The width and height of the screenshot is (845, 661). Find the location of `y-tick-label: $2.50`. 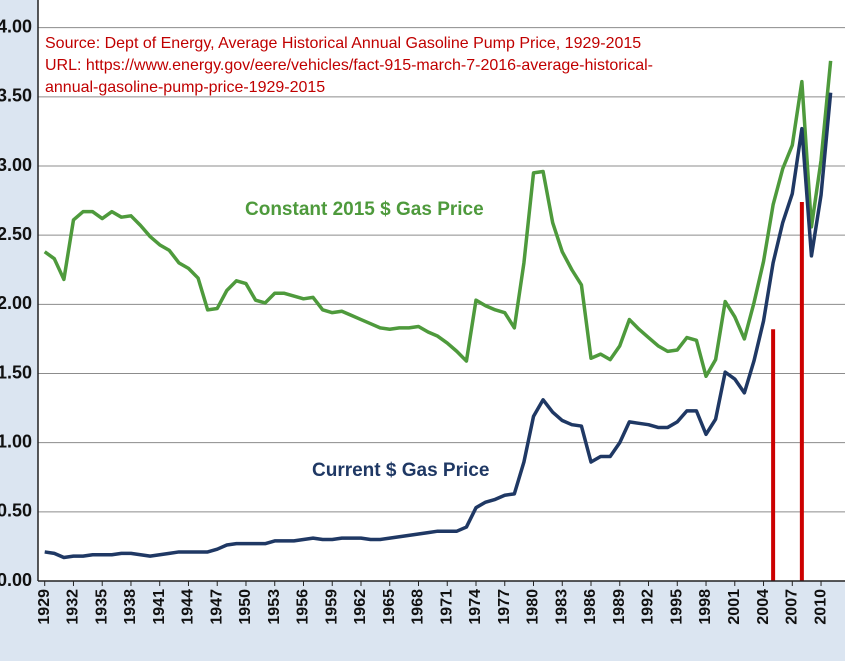

y-tick-label: $2.50 is located at coordinates (16, 234).